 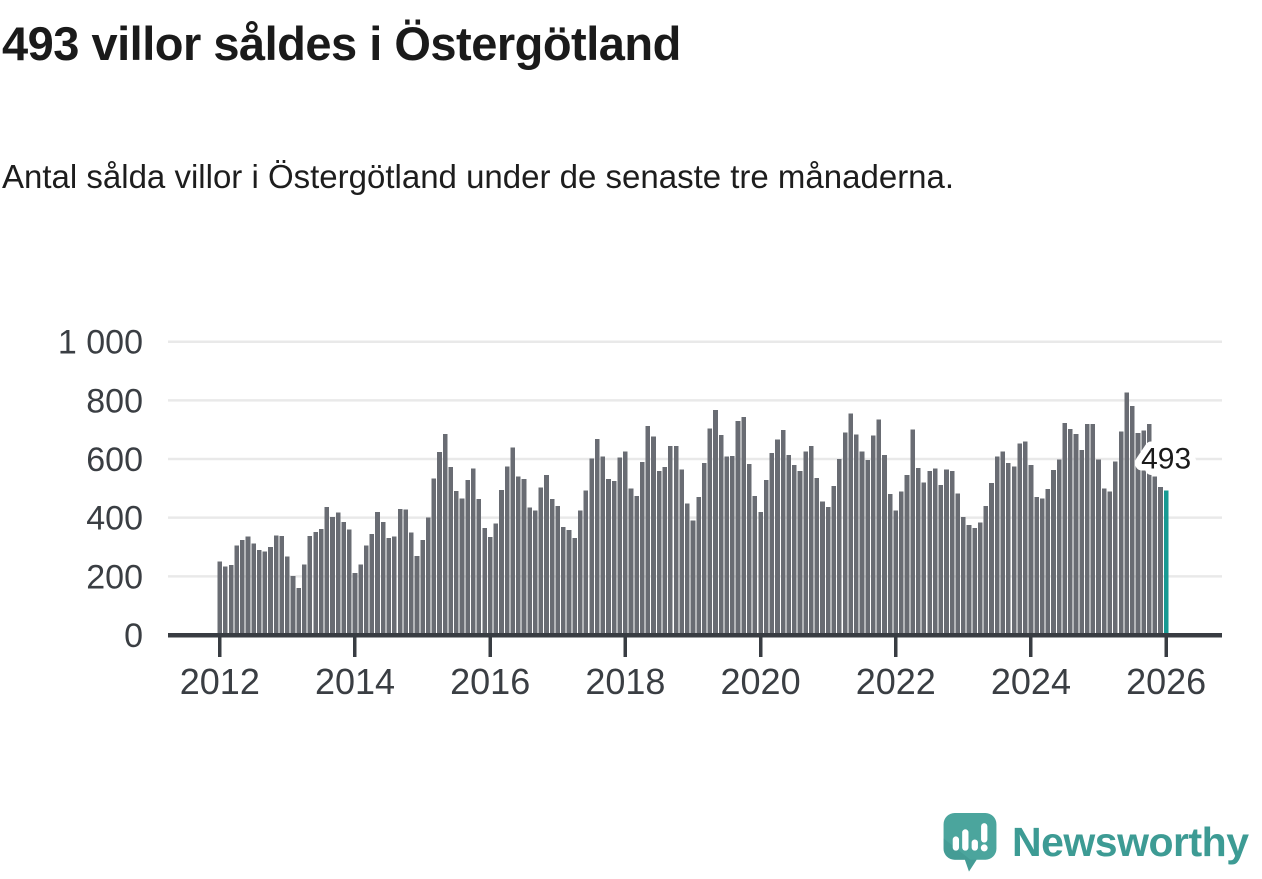 I want to click on x-axis-tick-label: 2024, so click(x=1031, y=681).